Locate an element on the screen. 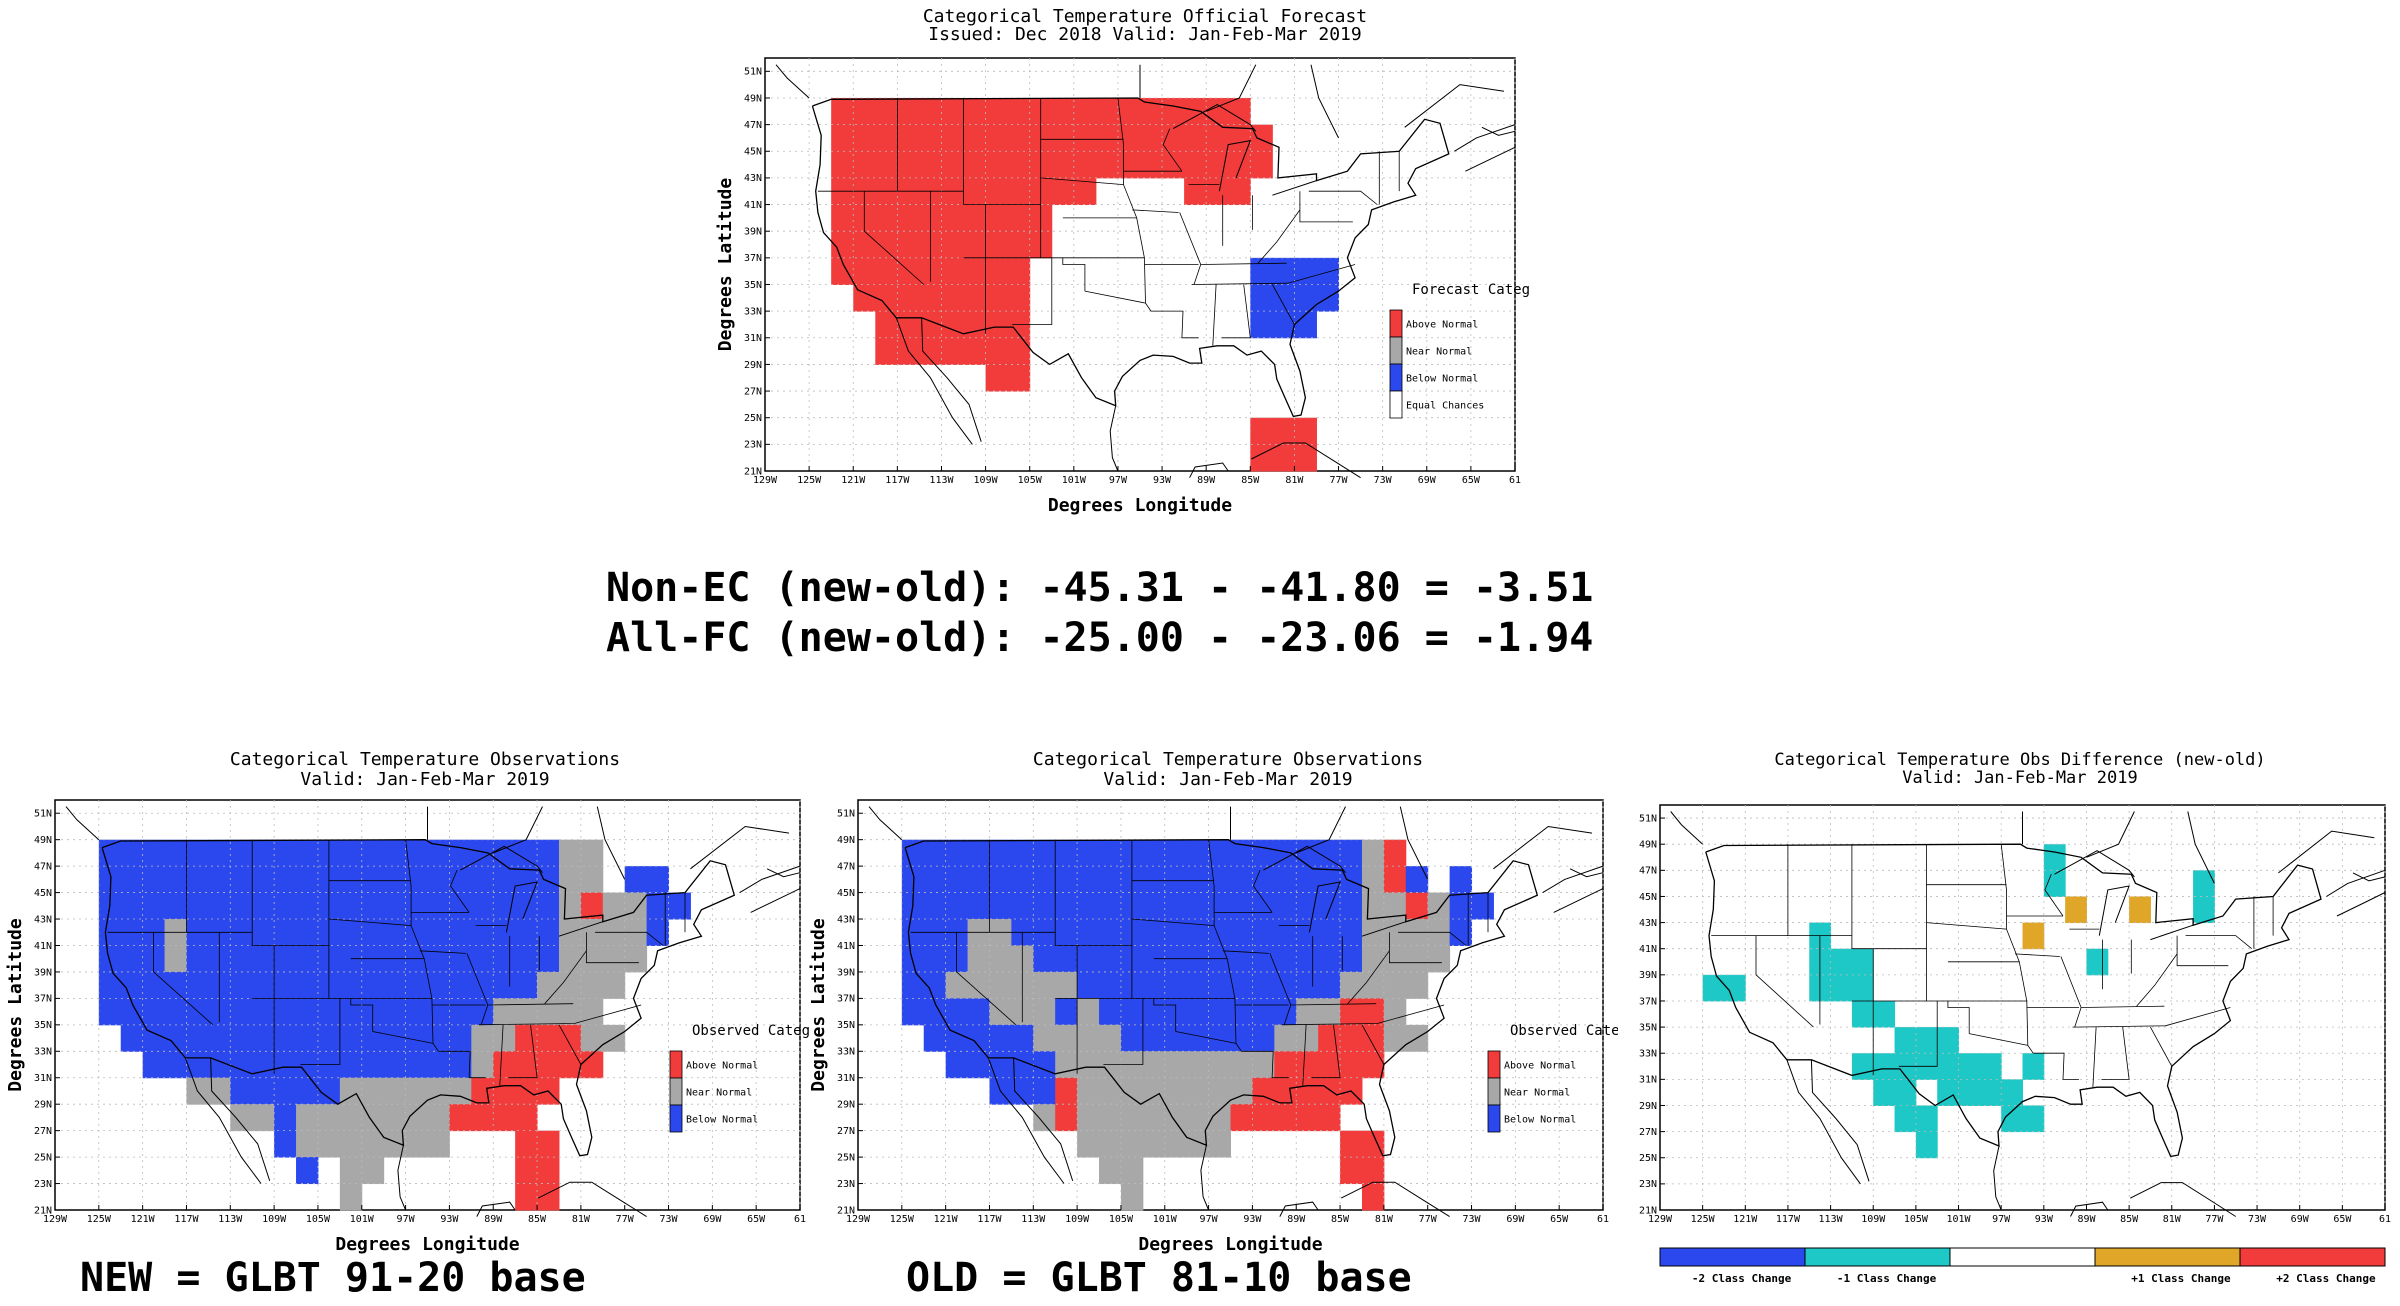 This screenshot has height=1306, width=2400. us-outline is located at coordinates (418, 998).